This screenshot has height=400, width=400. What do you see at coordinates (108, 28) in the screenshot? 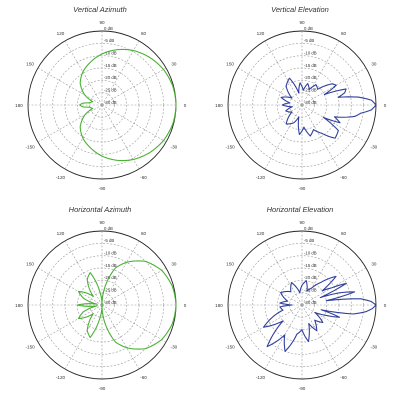
I see `radial-tick-label: 0 dB` at bounding box center [108, 28].